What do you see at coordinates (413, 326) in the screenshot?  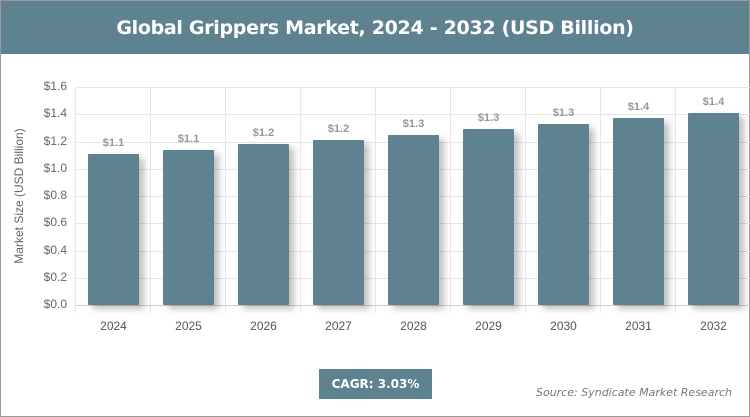 I see `x-tick-label: 2028` at bounding box center [413, 326].